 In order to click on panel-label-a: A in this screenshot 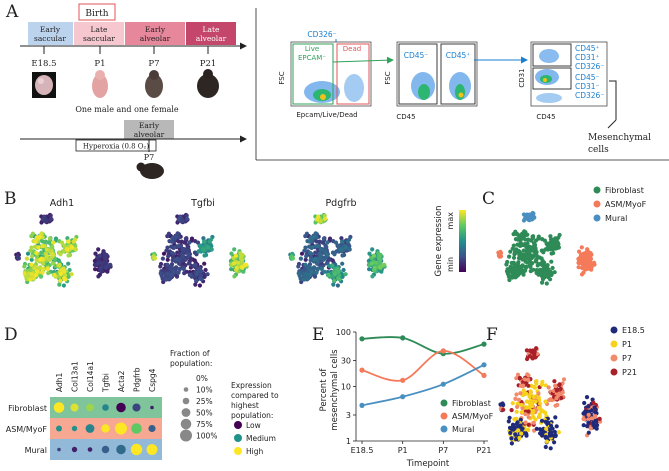, I will do `click(12, 12)`.